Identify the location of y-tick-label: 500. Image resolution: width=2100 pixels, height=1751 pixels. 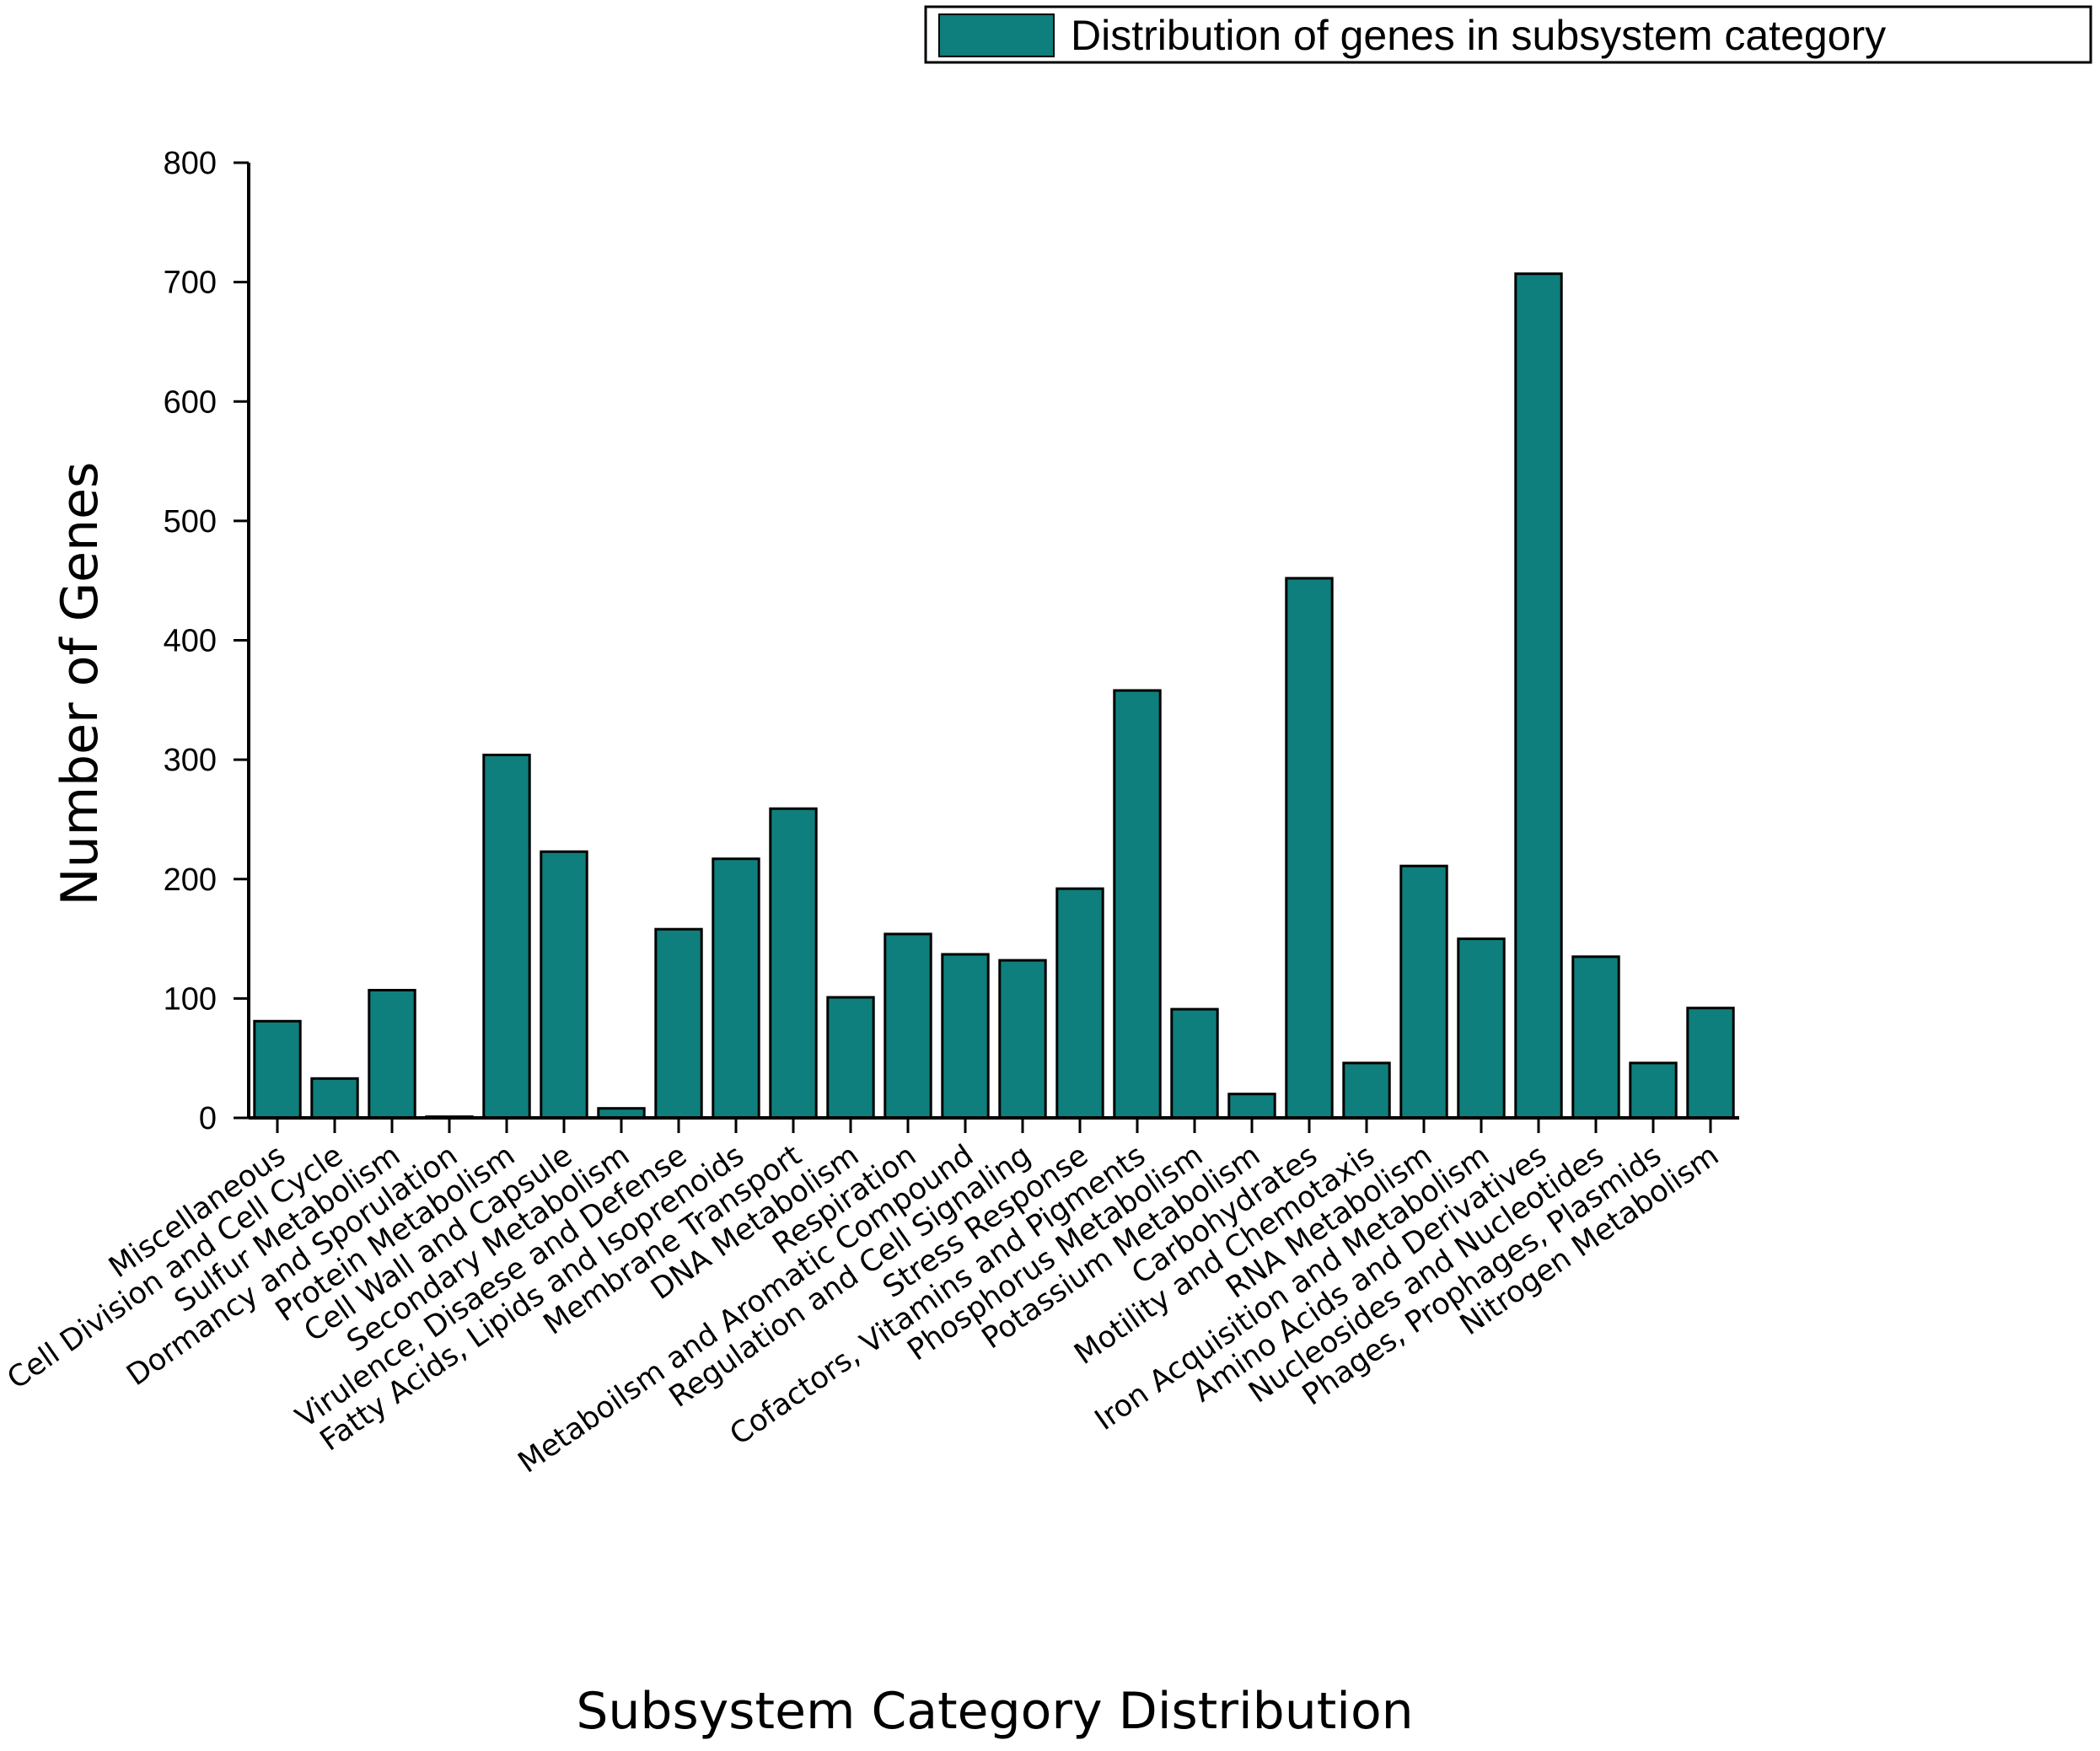
(190, 522).